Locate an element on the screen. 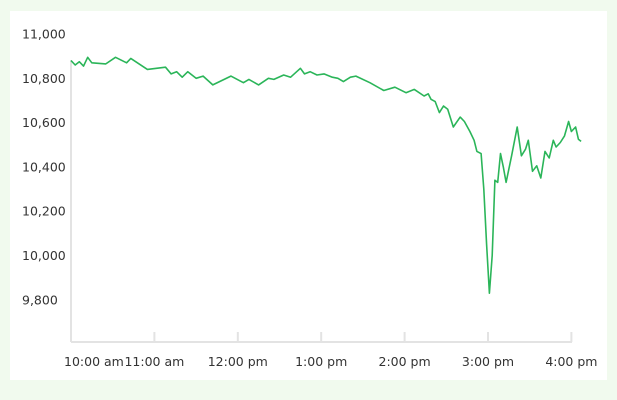  y-tick-label: 11,000 is located at coordinates (44, 34).